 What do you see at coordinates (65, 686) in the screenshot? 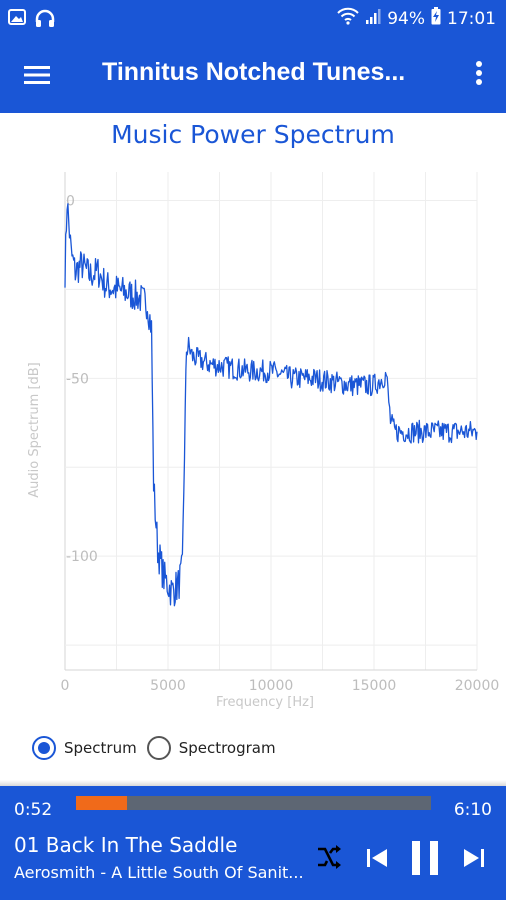
I see `x-tick-label: 0` at bounding box center [65, 686].